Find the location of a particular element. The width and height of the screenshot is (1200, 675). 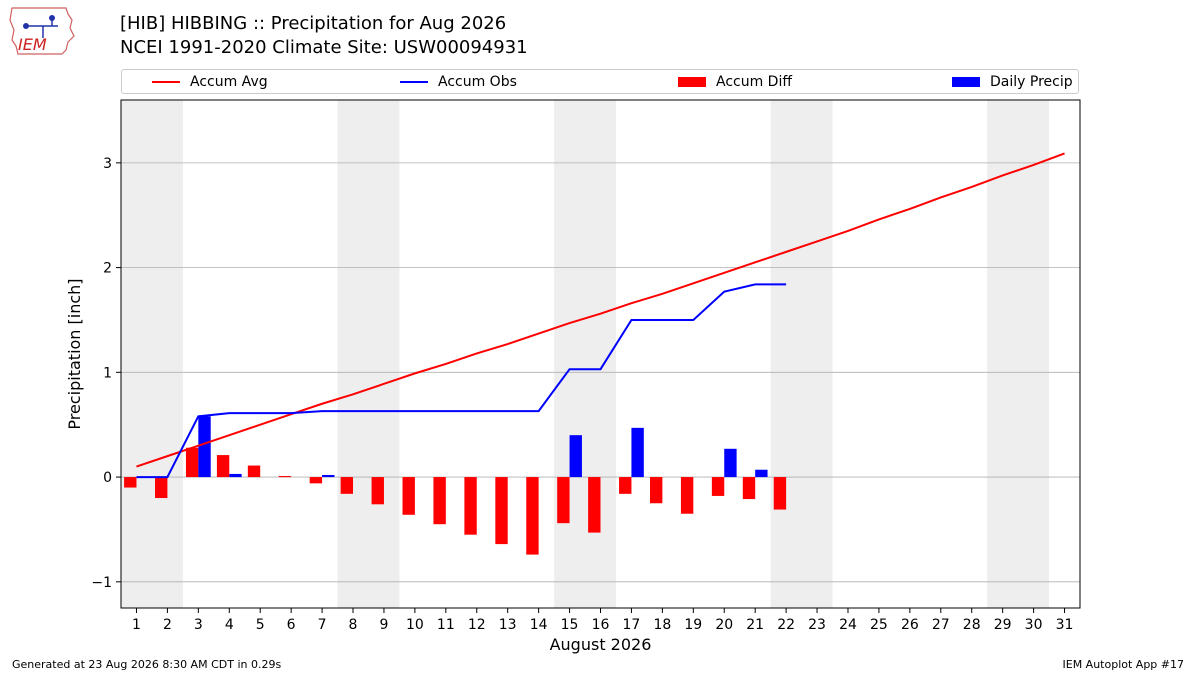

app-credit: IEM Autoplot App #17 is located at coordinates (1123, 664).